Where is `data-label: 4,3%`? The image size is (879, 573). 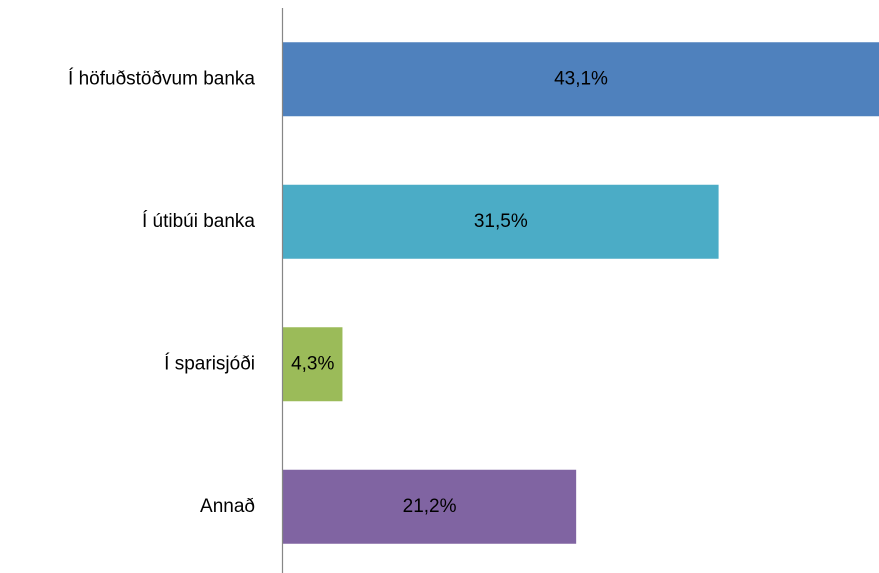 data-label: 4,3% is located at coordinates (312, 363).